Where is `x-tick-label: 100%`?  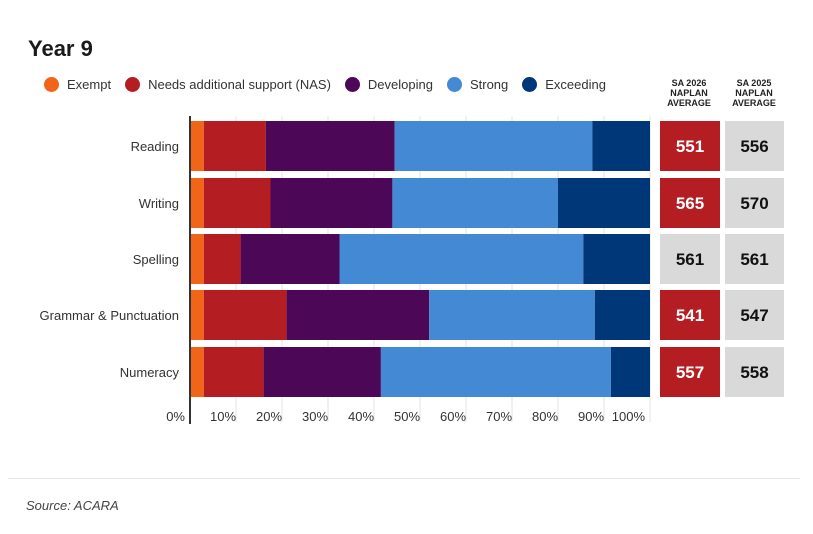
x-tick-label: 100% is located at coordinates (629, 416).